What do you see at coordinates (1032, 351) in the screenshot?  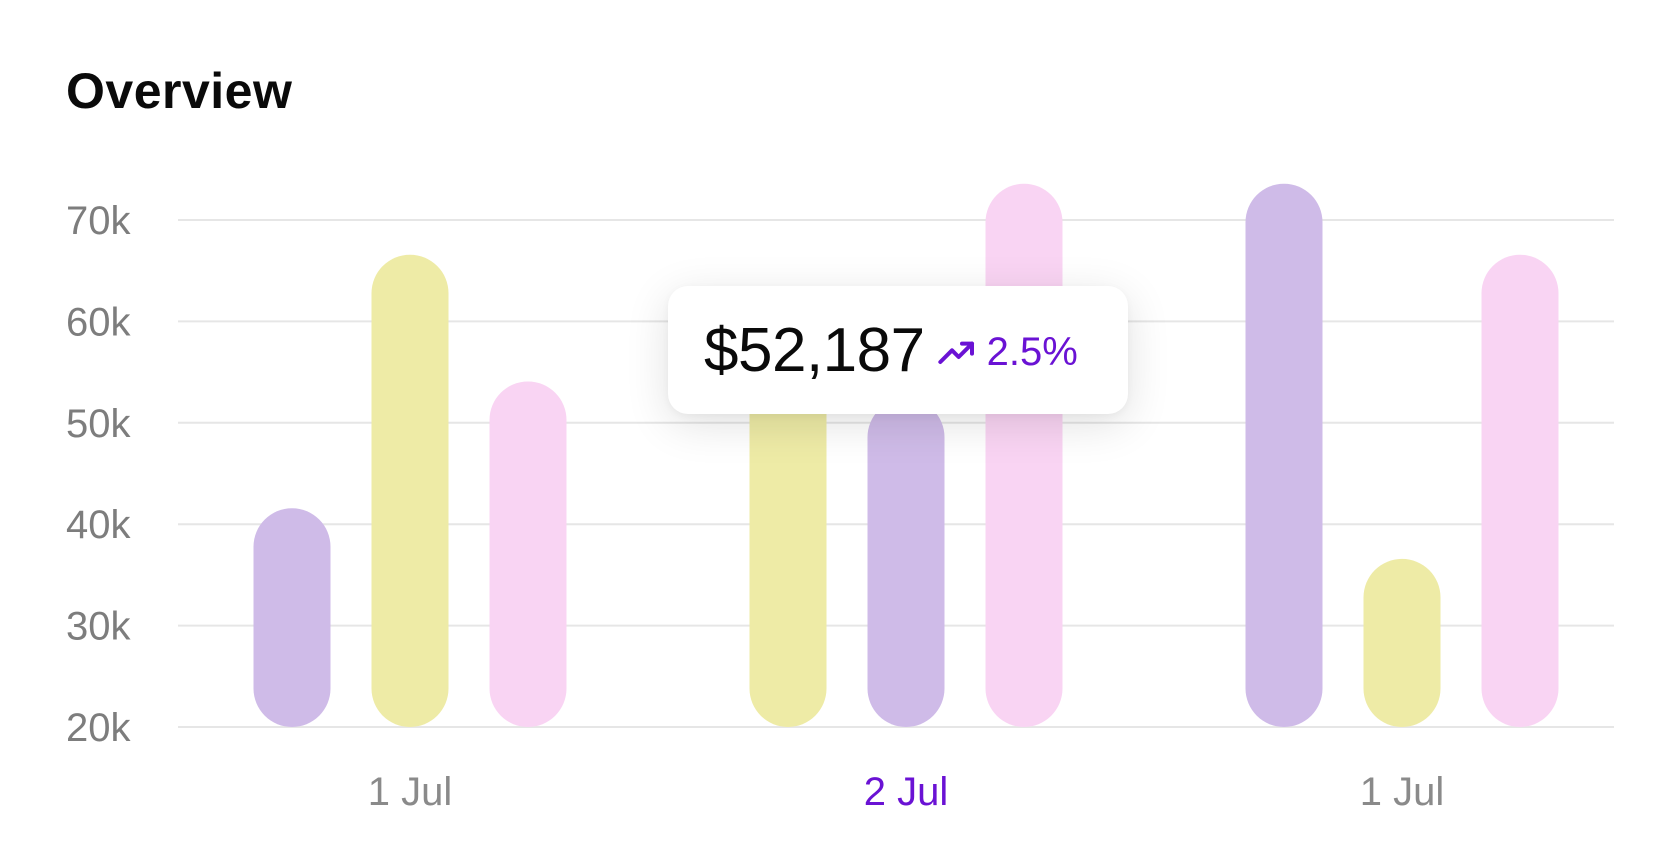 I see `tooltip-change: 2.5%` at bounding box center [1032, 351].